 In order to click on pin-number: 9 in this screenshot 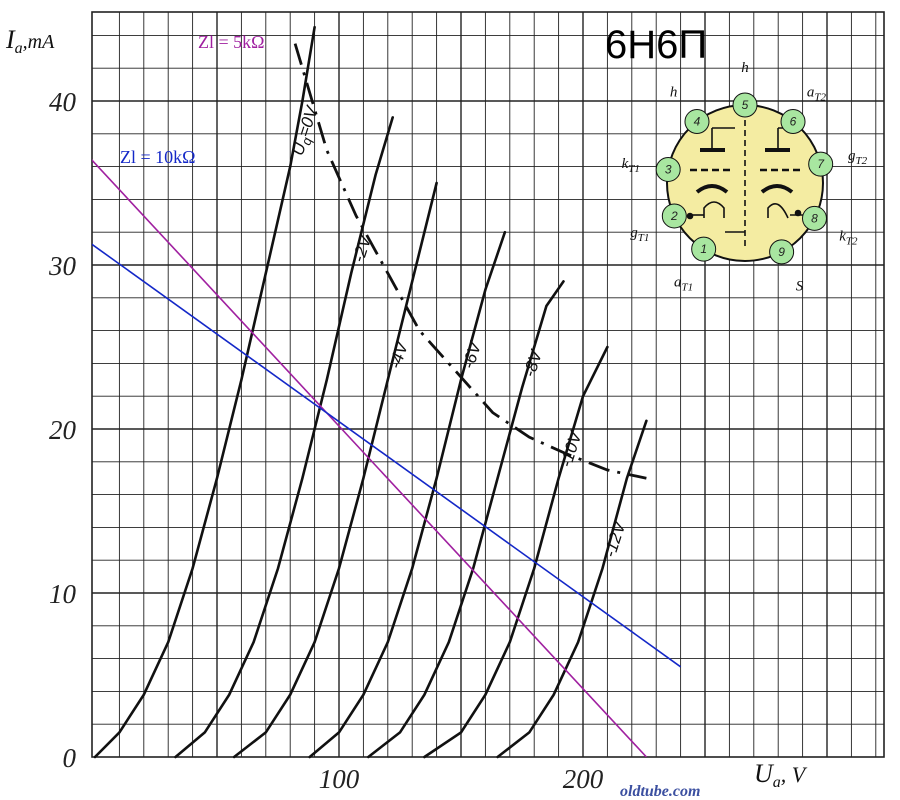, I will do `click(781, 252)`.